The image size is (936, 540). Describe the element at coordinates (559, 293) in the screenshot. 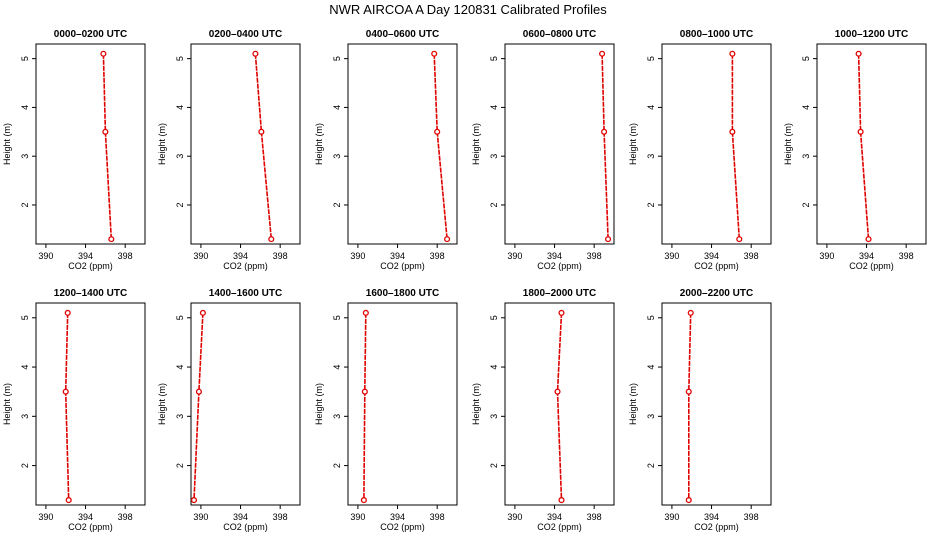

I see `panel-title: 1800–2000 UTC` at that location.